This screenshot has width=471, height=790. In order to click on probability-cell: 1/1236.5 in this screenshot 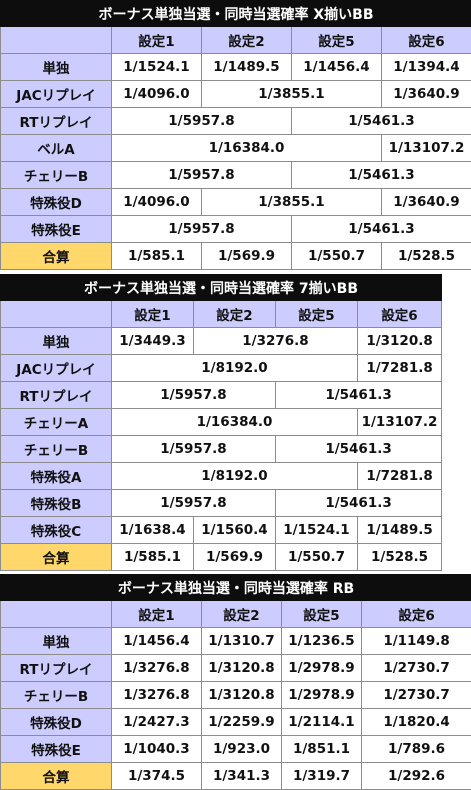, I will do `click(322, 641)`.